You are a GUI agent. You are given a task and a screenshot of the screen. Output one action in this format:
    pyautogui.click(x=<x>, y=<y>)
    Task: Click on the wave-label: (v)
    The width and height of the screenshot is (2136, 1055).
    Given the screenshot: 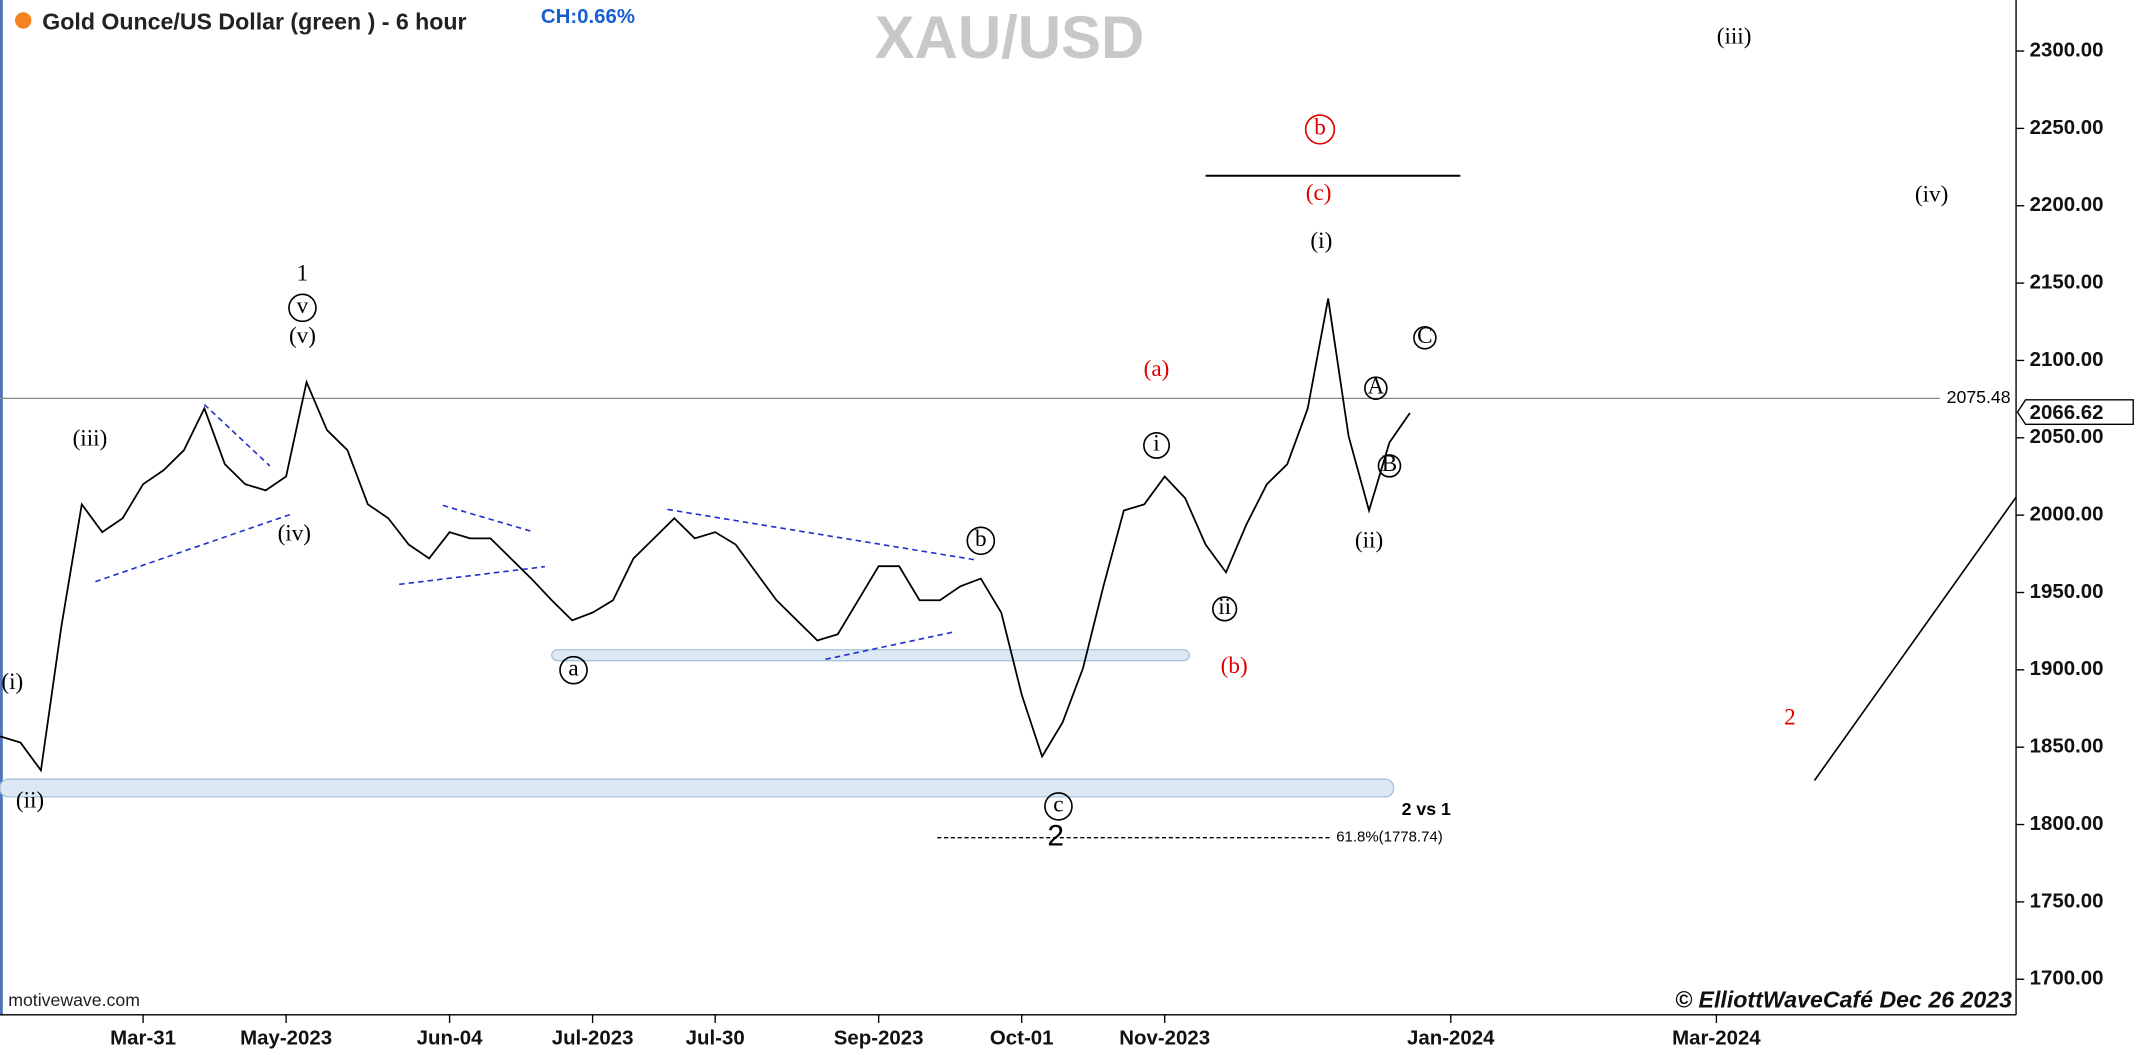 What is the action you would take?
    pyautogui.click(x=302, y=336)
    